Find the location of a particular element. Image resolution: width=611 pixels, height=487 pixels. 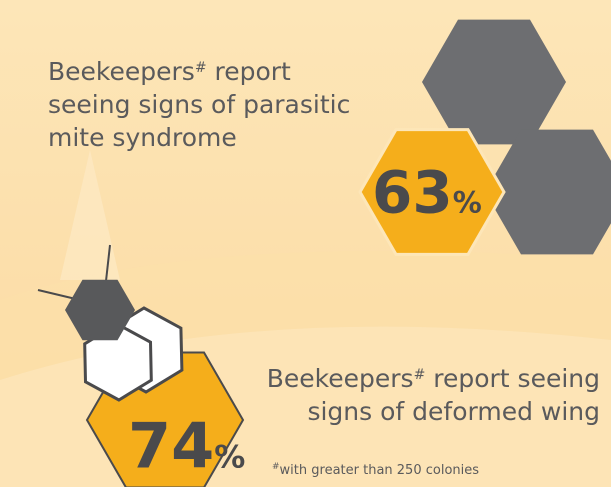

text-part: report seeing is located at coordinates (512, 378).